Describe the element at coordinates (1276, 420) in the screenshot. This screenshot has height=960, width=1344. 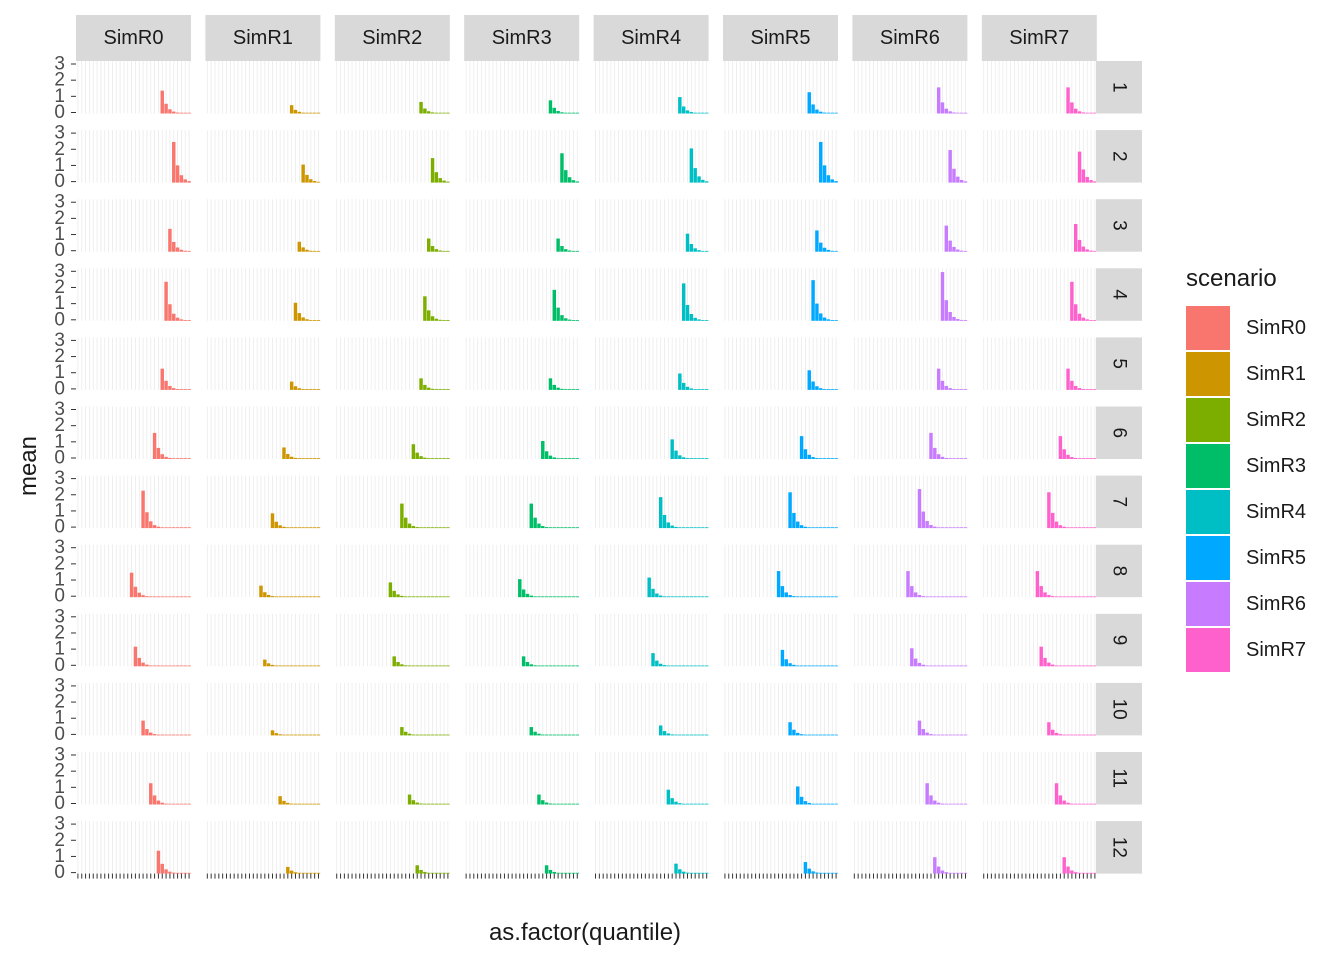
I see `legend-label: SimR2` at that location.